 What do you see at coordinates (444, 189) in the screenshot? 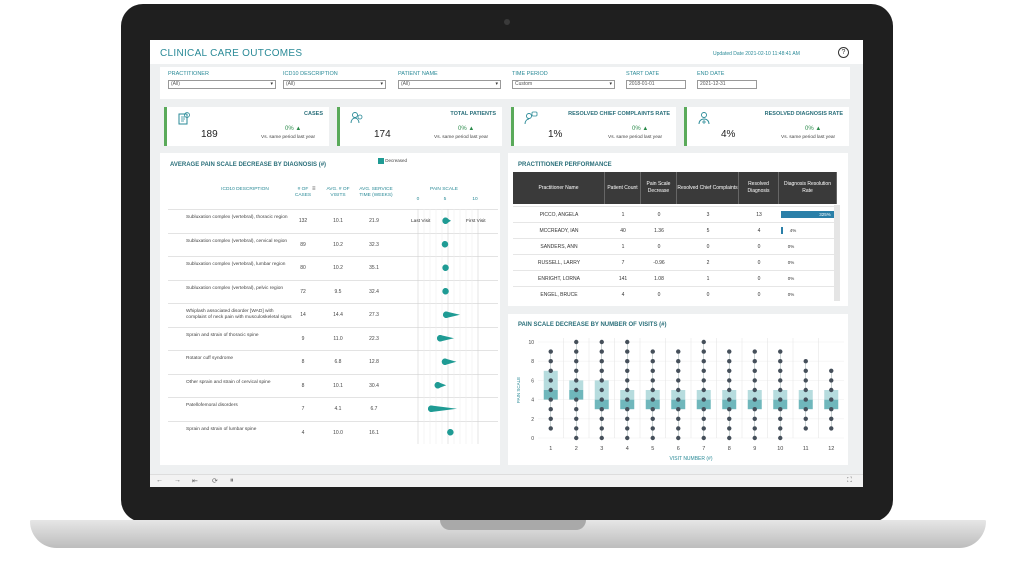
I see `column-header-pain-scale: PAIN SCALE` at bounding box center [444, 189].